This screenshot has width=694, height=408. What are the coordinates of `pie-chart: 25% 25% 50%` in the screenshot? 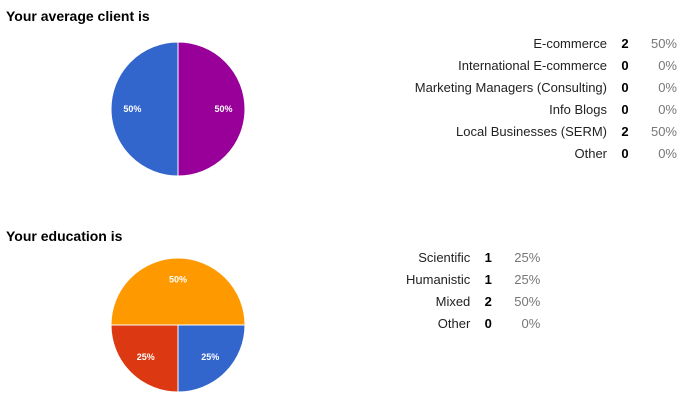 It's located at (178, 325).